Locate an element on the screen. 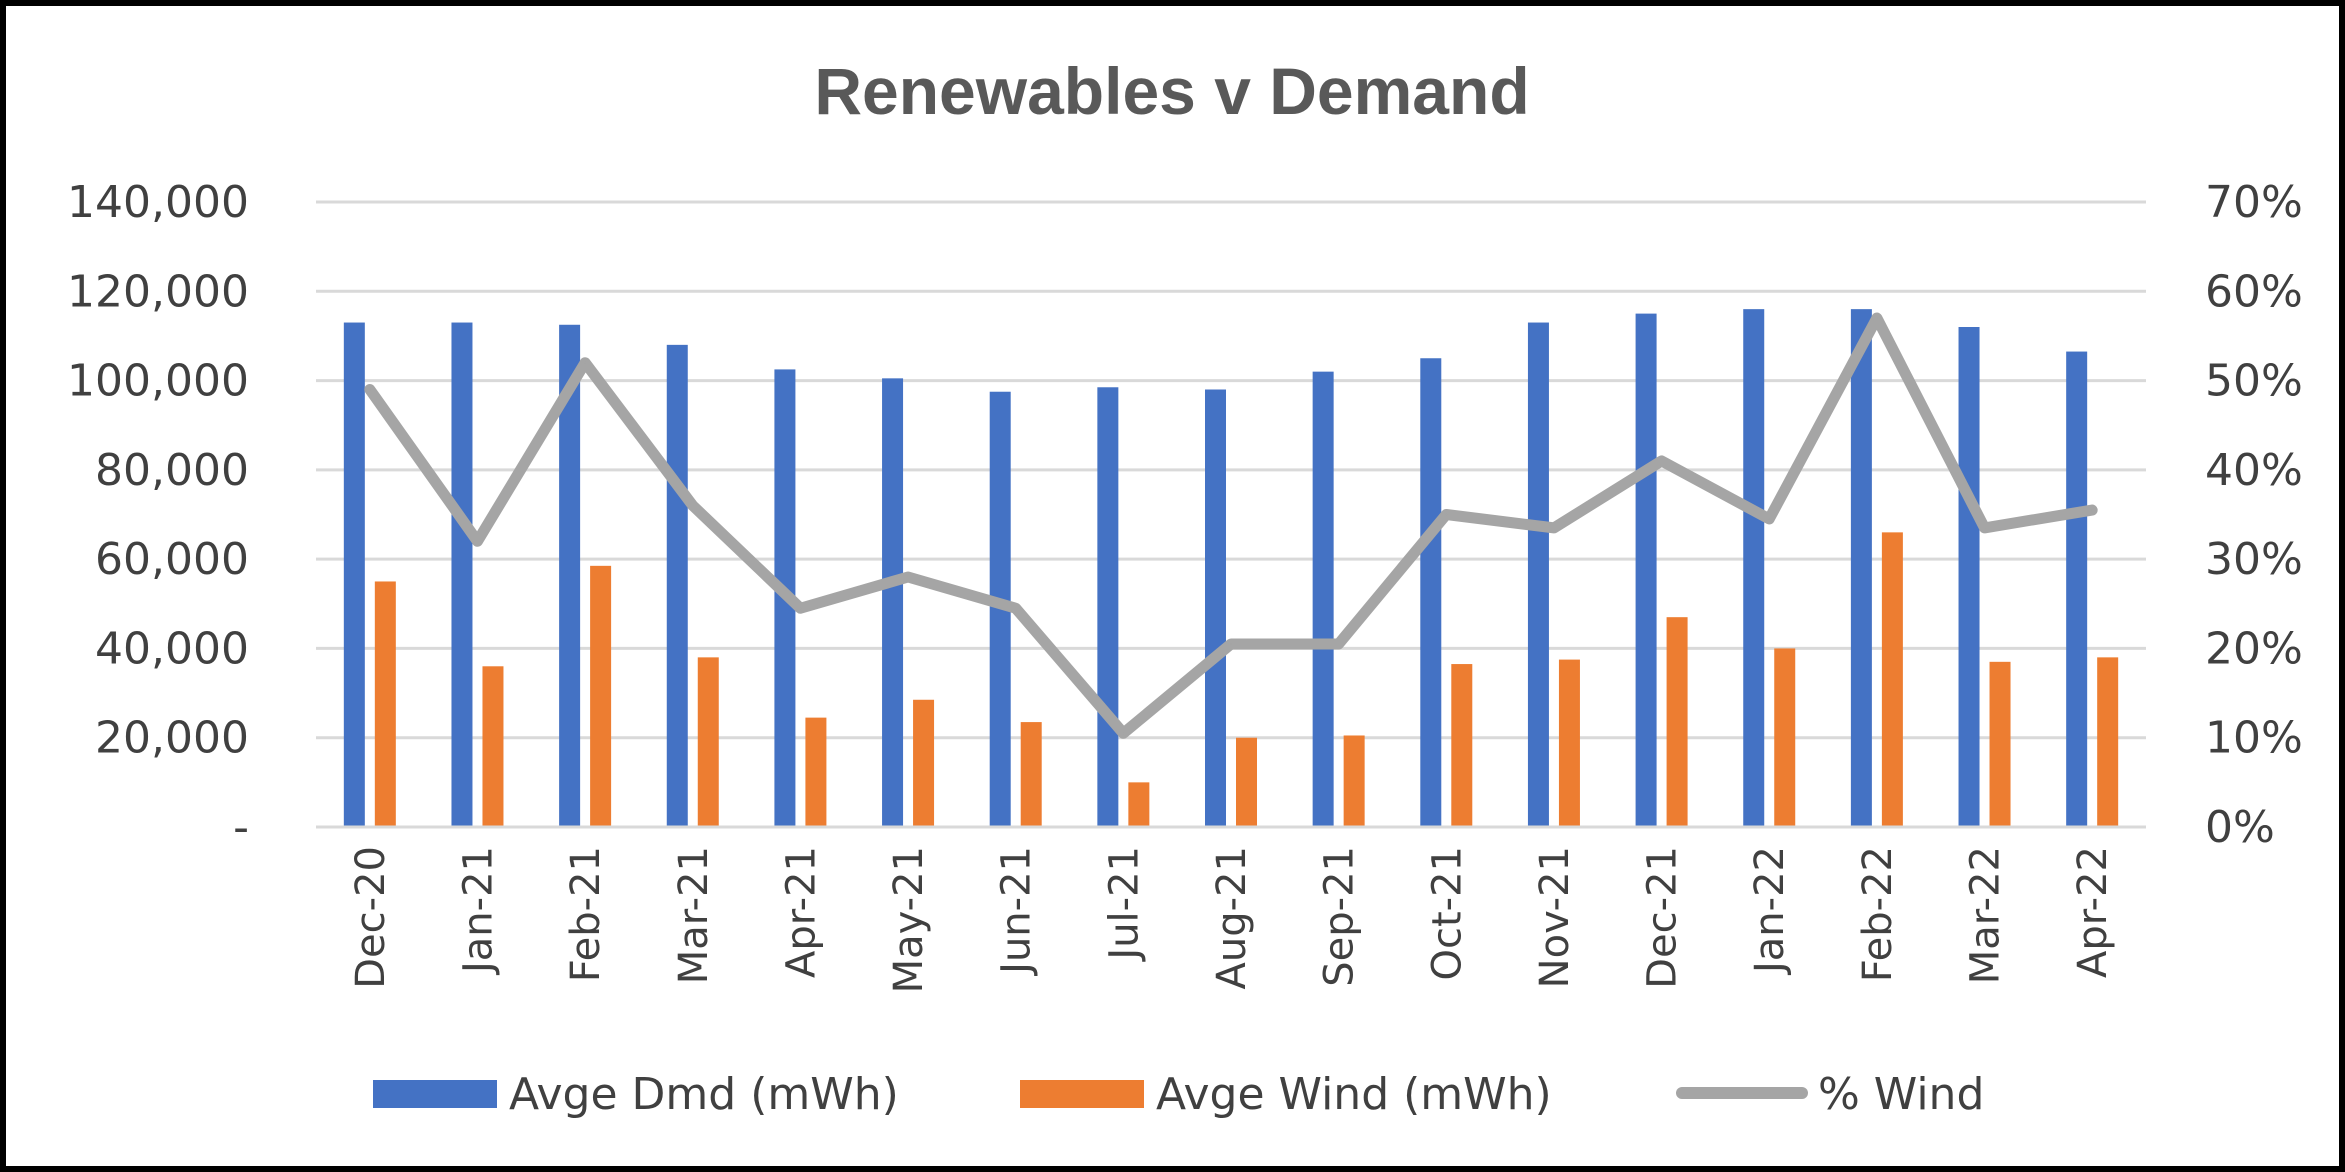 The width and height of the screenshot is (2345, 1172). right-tick-label: 20% is located at coordinates (2254, 648).